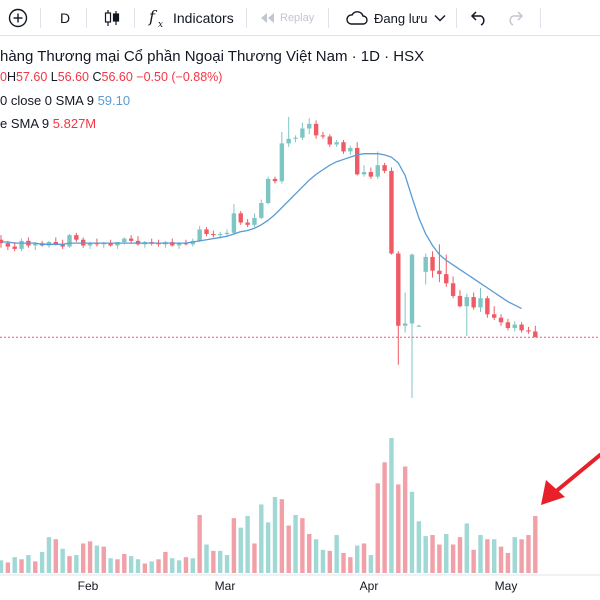 Image resolution: width=600 pixels, height=600 pixels. What do you see at coordinates (31, 77) in the screenshot?
I see `high-value: 57.60` at bounding box center [31, 77].